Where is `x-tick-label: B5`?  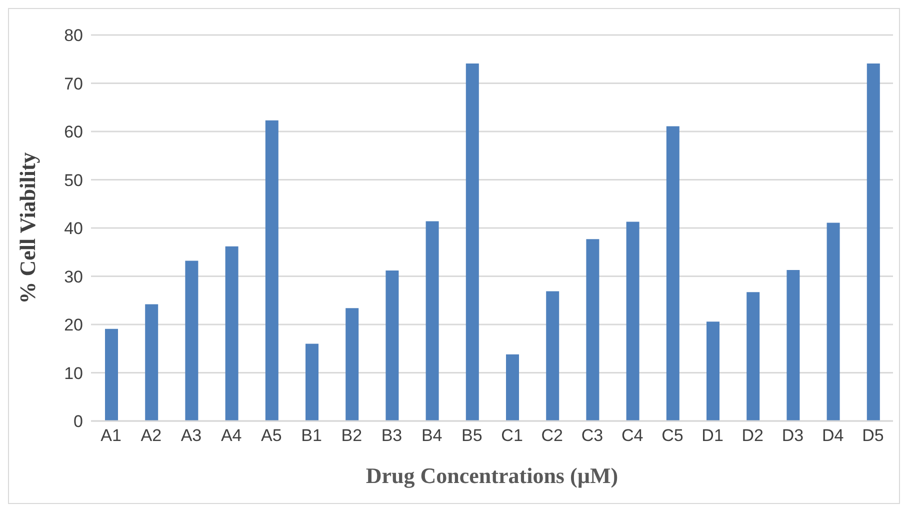
x-tick-label: B5 is located at coordinates (472, 436).